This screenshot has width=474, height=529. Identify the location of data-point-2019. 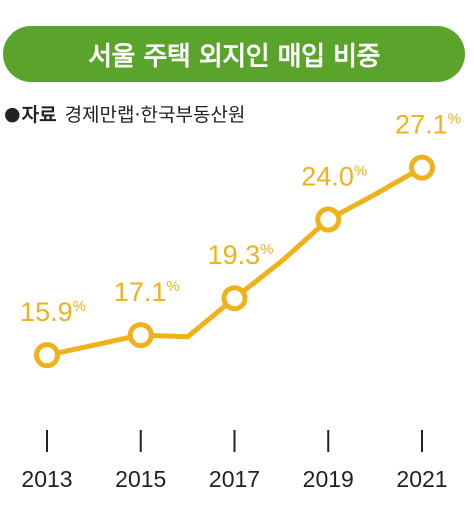
(328, 219).